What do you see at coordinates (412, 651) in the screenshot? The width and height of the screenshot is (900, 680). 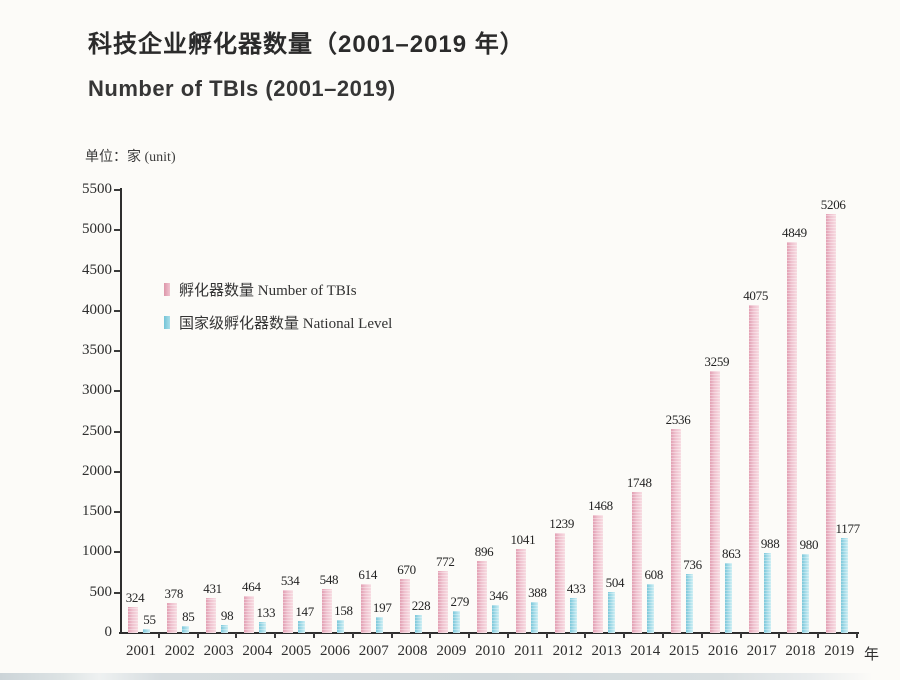 I see `year-label: 2008` at bounding box center [412, 651].